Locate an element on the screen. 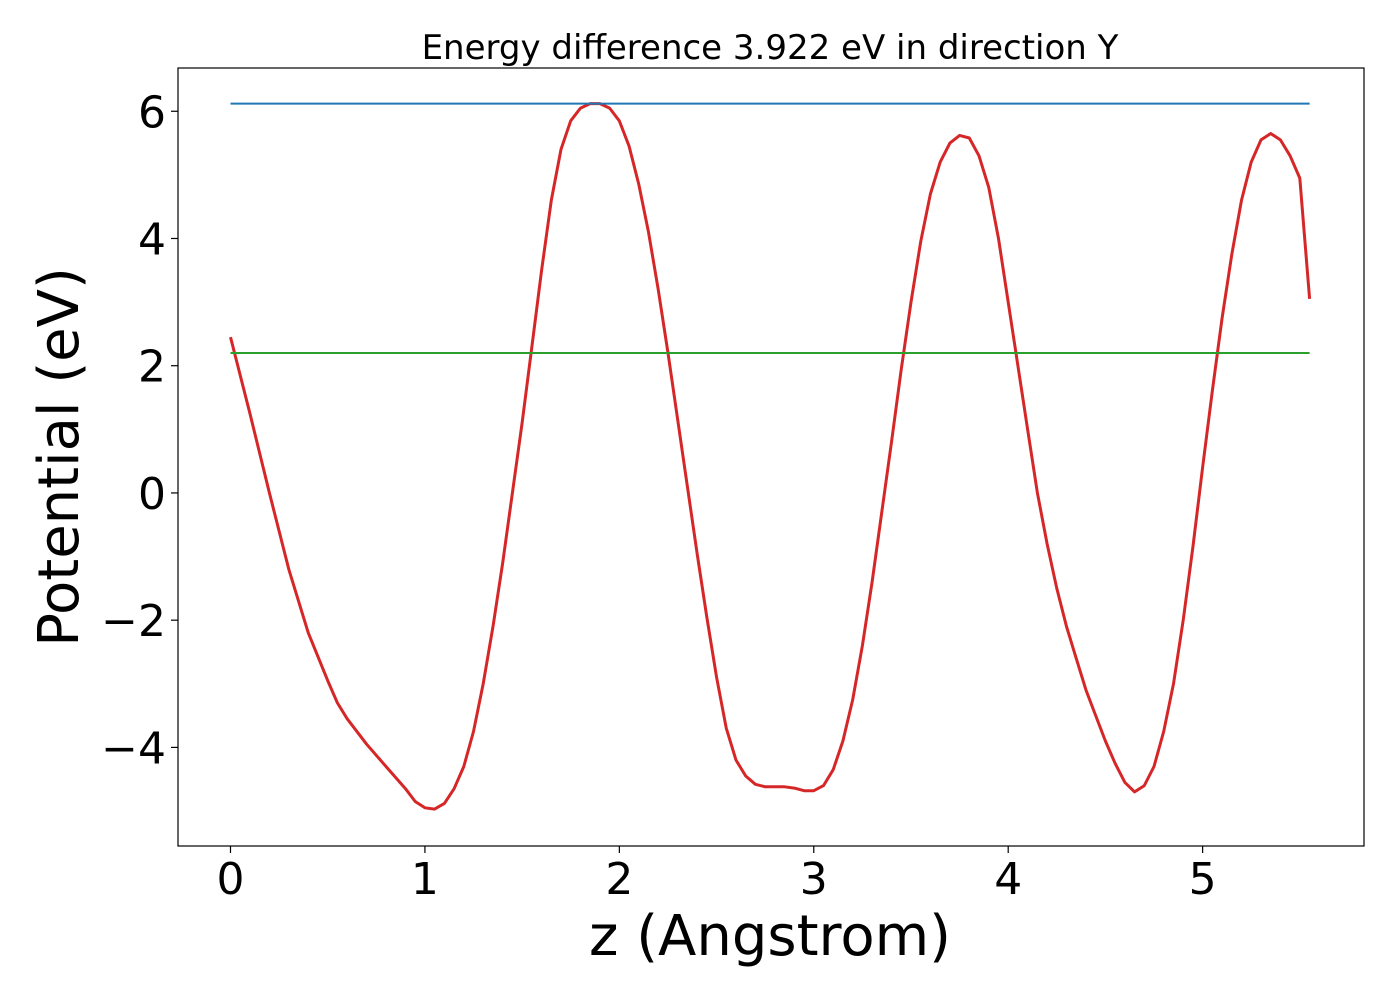  x-tick-label: 3 is located at coordinates (814, 879).